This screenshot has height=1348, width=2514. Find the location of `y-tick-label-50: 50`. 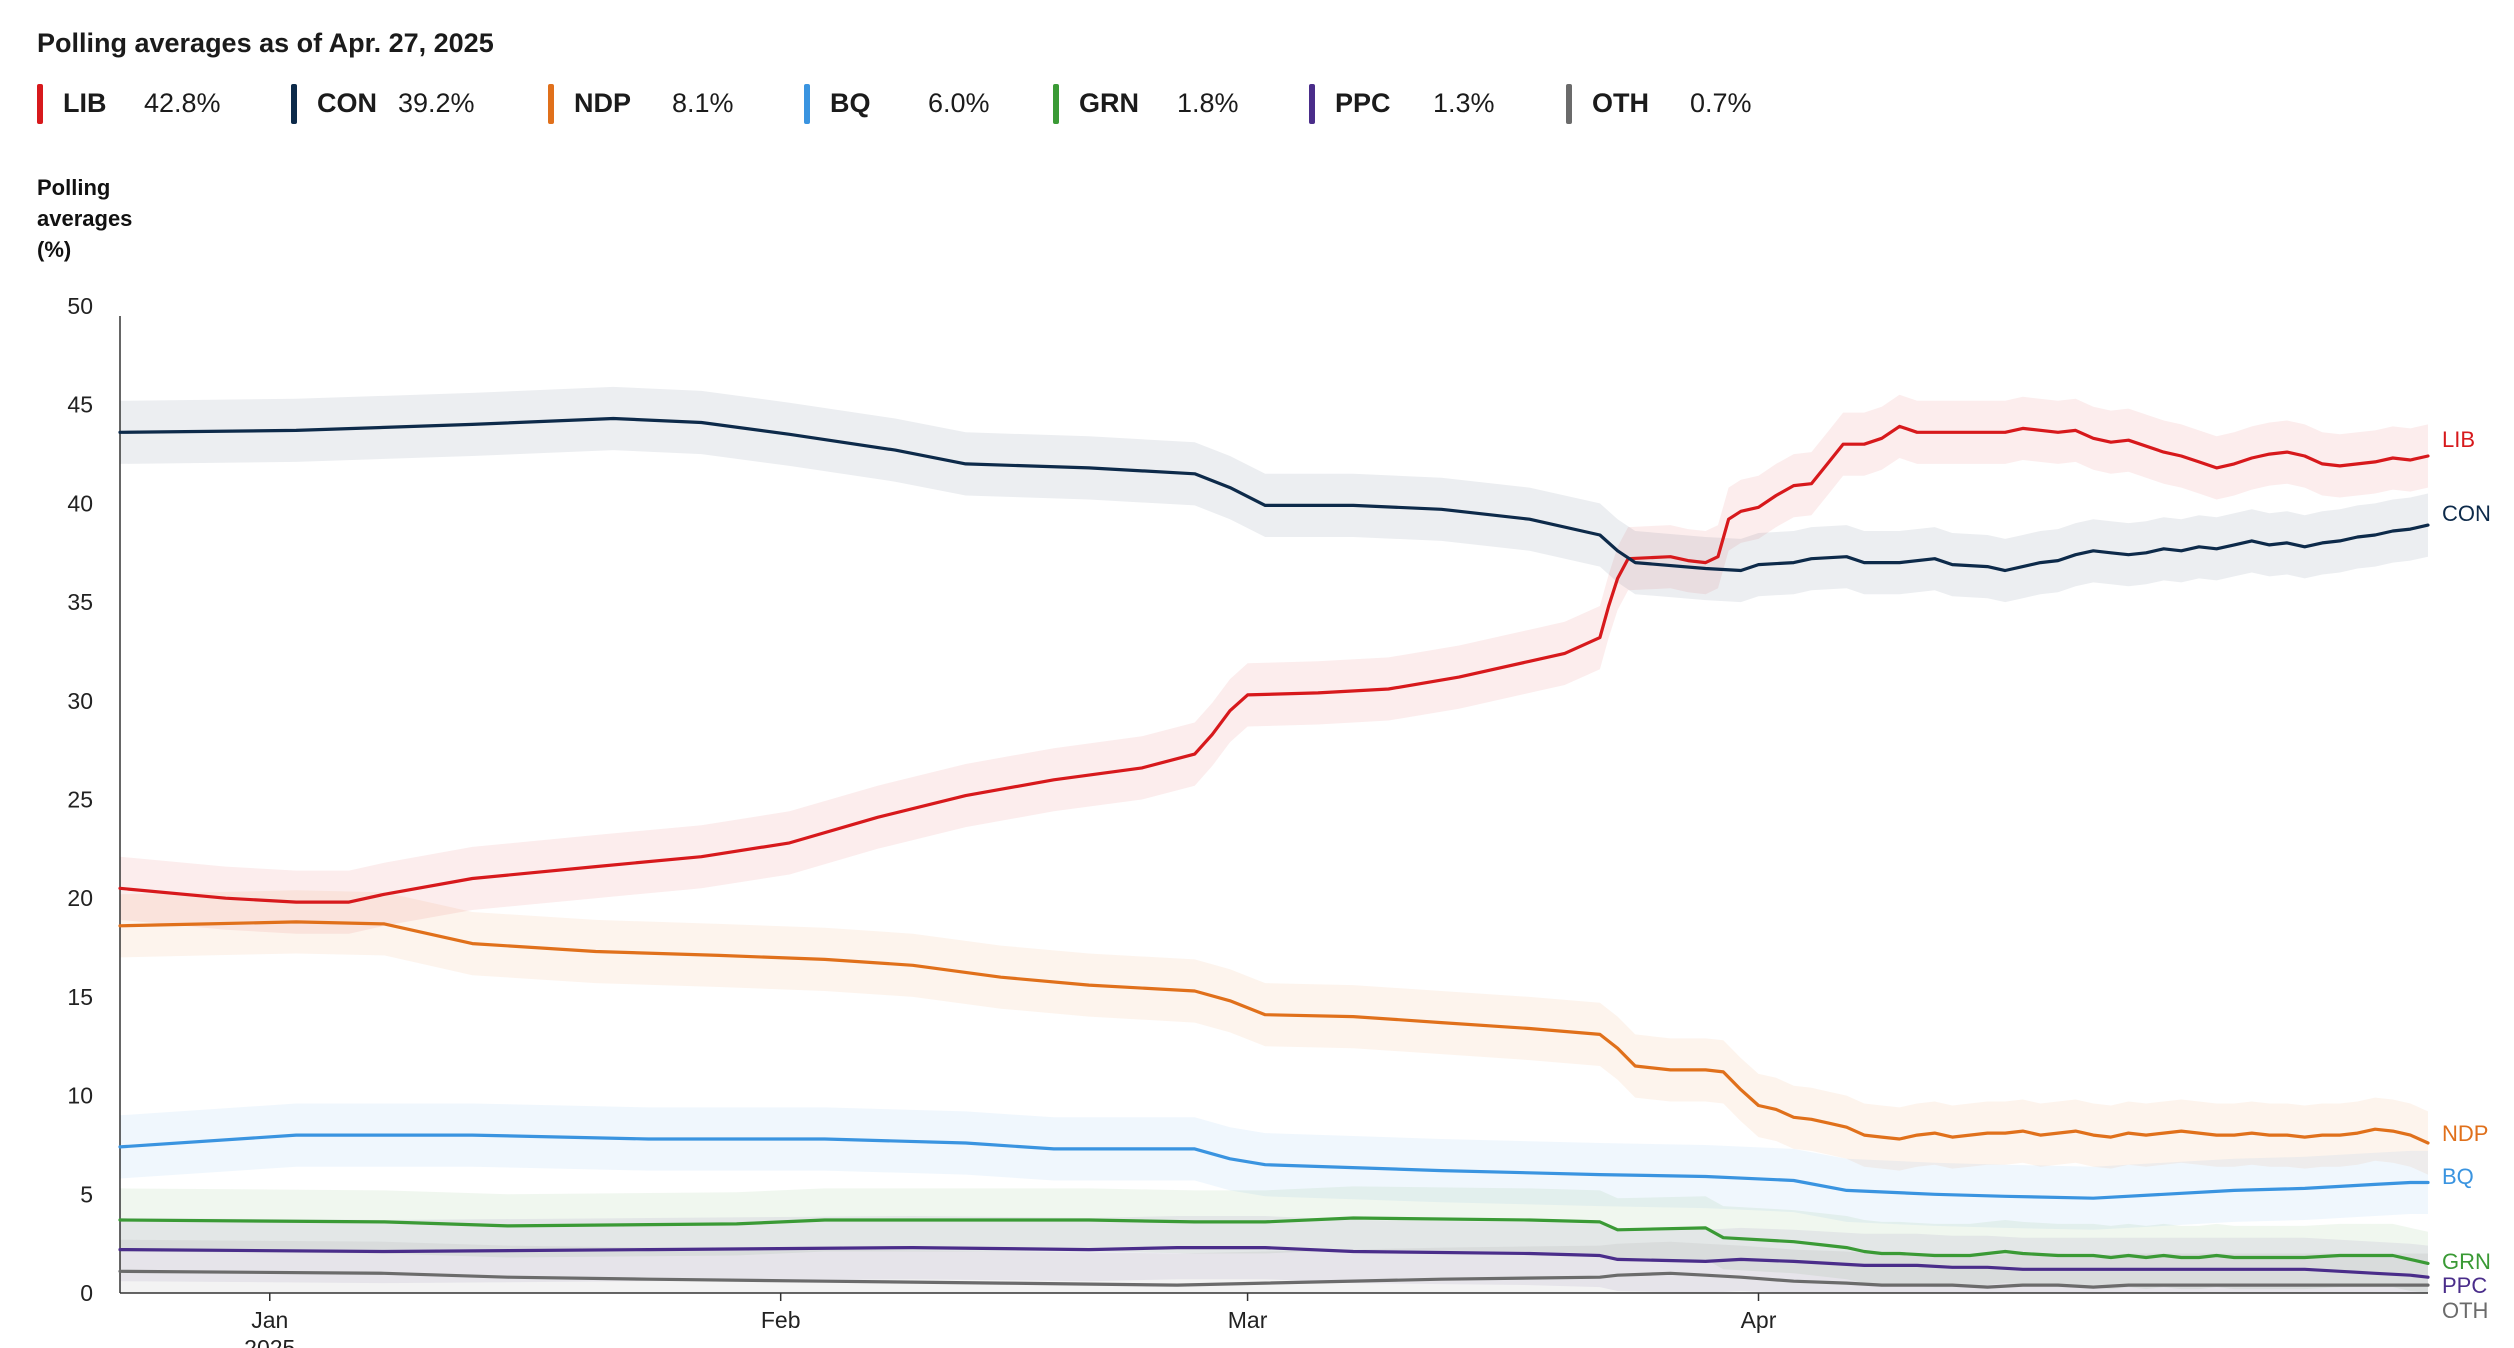

y-tick-label-50: 50 is located at coordinates (80, 306).